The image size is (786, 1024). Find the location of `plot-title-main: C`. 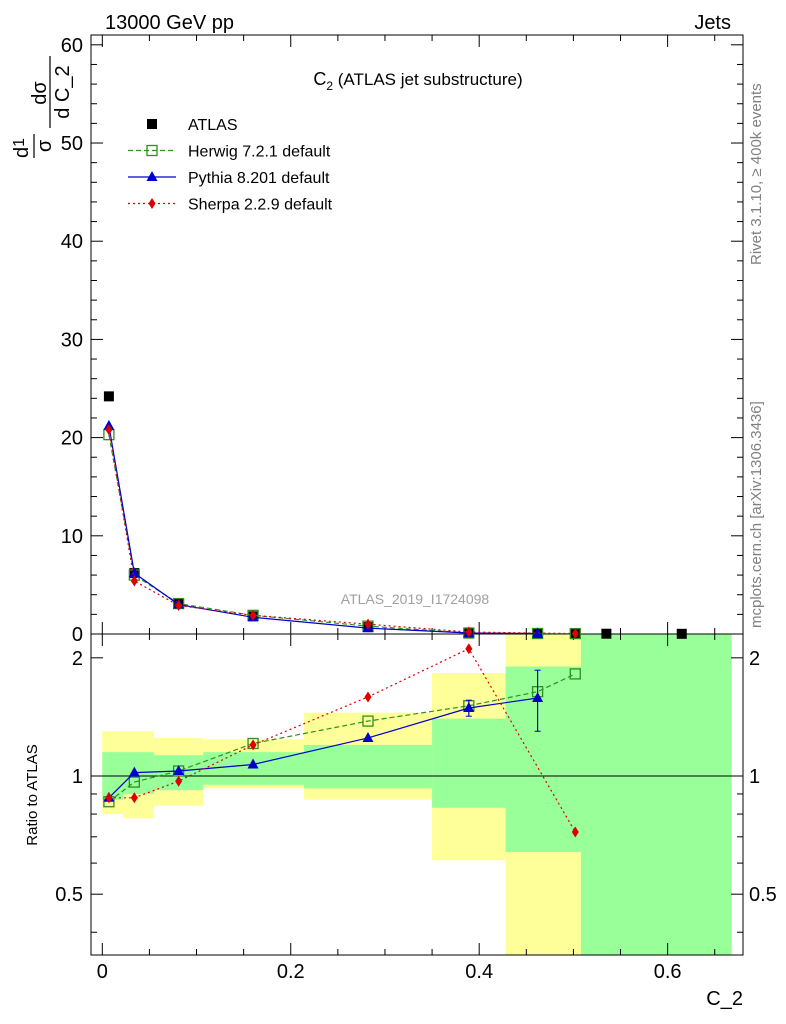

plot-title-main: C is located at coordinates (319, 79).